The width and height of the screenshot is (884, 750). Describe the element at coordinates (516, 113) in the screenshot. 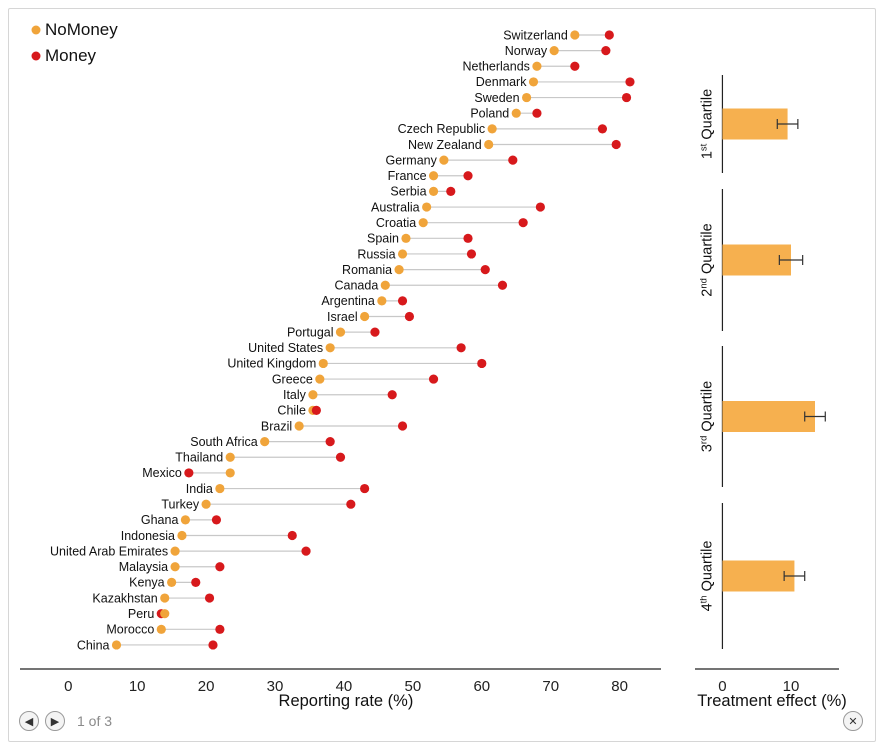

I see `point-nomoney-poland` at that location.